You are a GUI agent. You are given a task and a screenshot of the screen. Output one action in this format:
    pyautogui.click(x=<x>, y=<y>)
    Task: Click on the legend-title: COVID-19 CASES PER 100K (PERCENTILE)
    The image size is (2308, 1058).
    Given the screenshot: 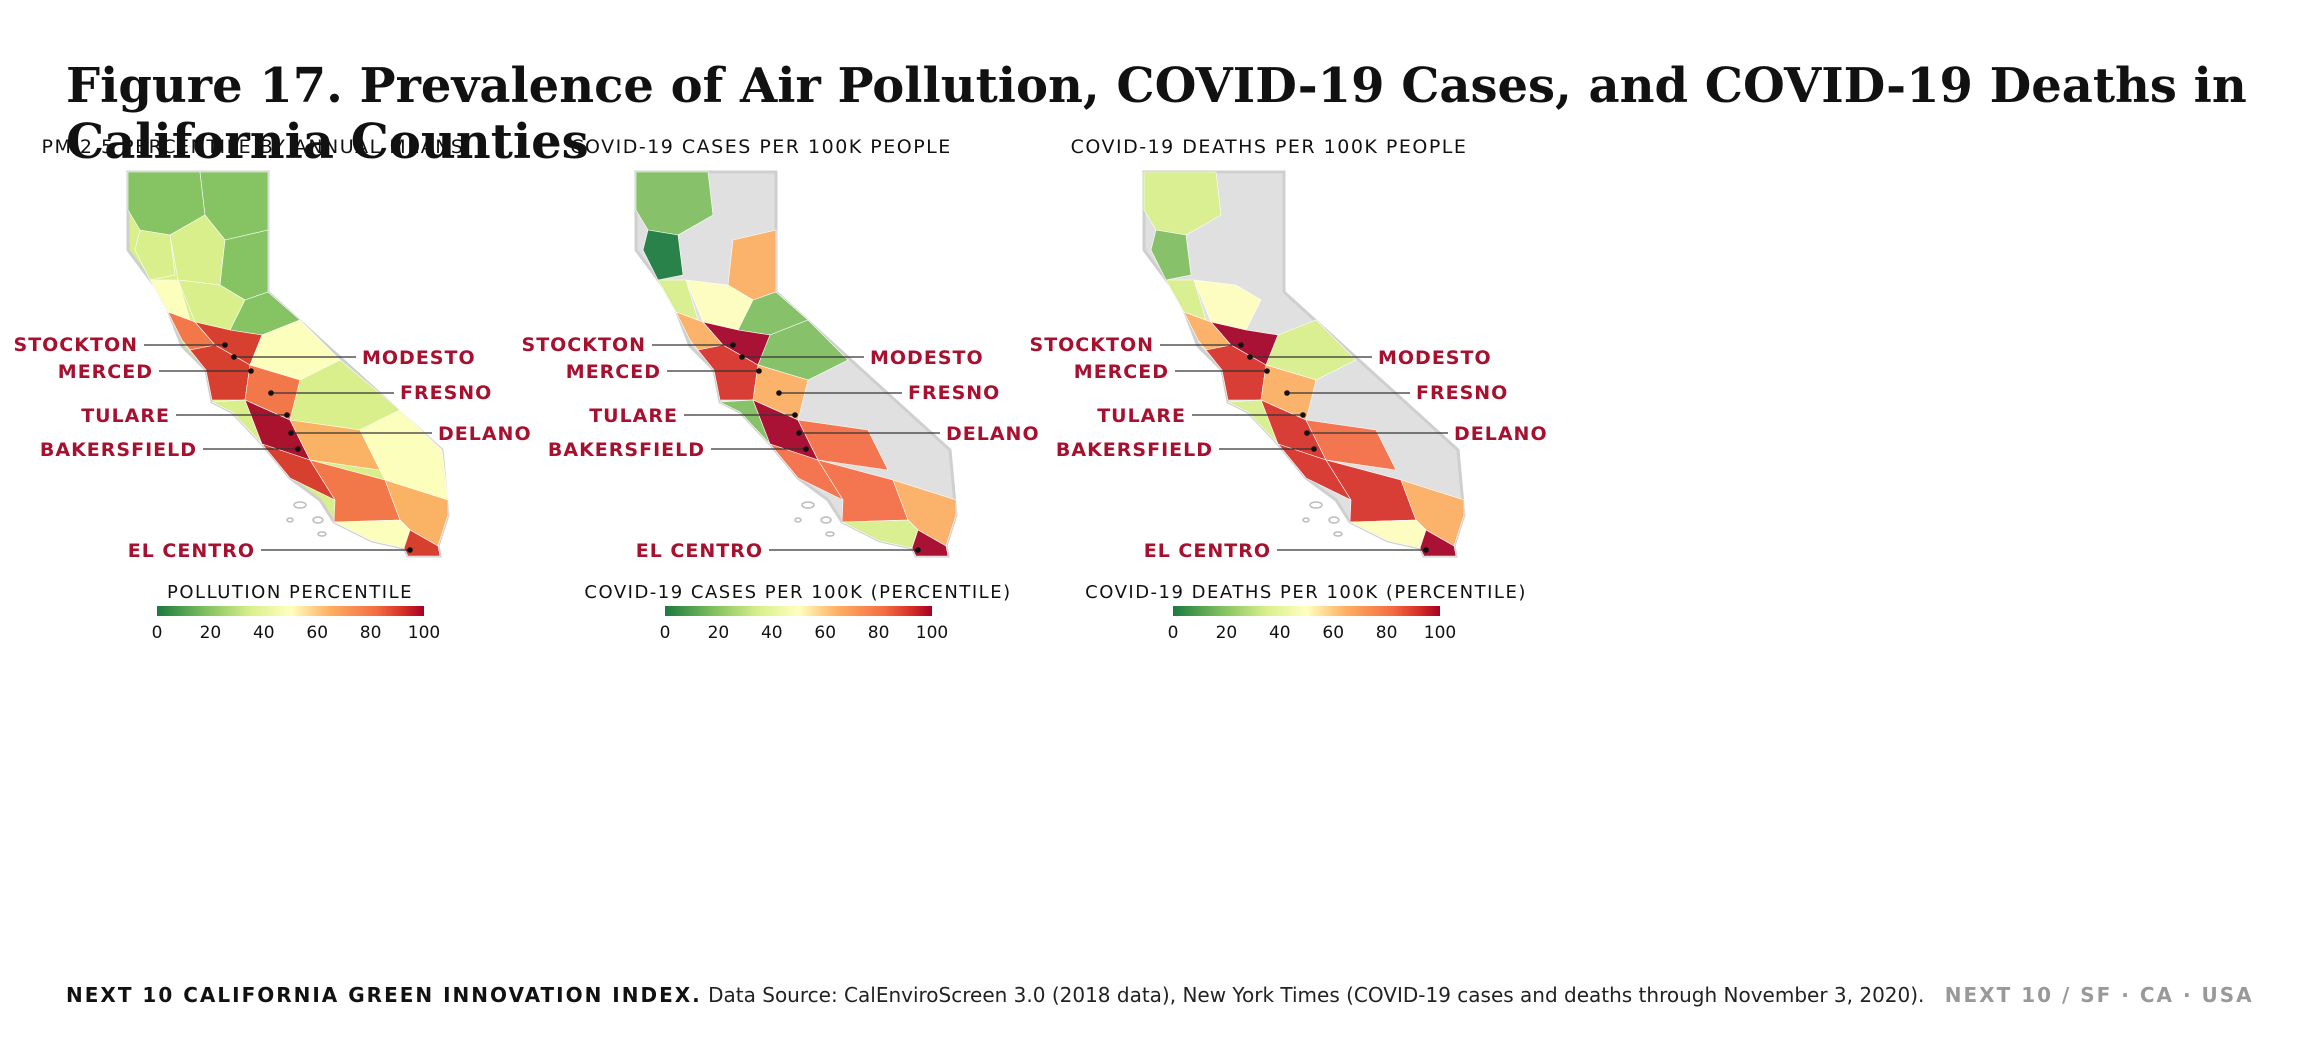 What is the action you would take?
    pyautogui.click(x=797, y=592)
    